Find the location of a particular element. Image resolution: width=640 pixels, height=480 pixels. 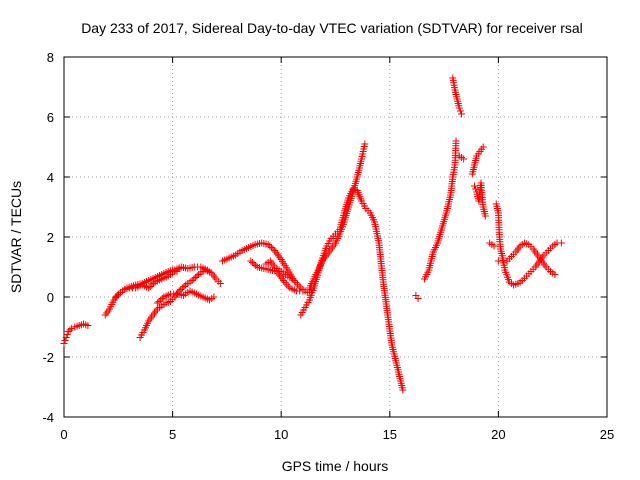

y-axis-label: SDTVAR / TECUs is located at coordinates (16, 237).